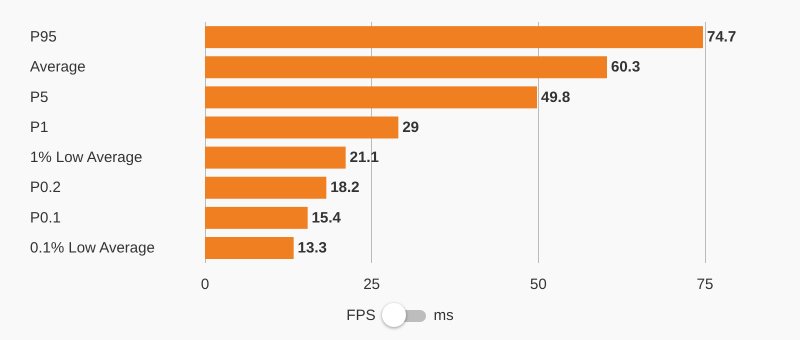 The width and height of the screenshot is (800, 340). I want to click on data-label: 29, so click(411, 127).